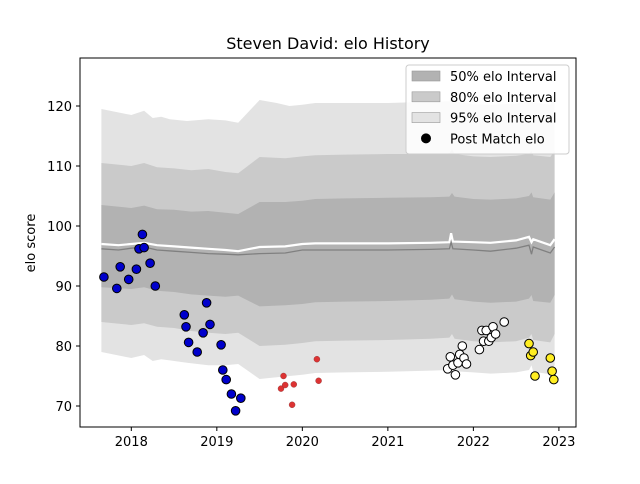  Describe the element at coordinates (131, 442) in the screenshot. I see `x-tick-label-2018: 2018` at that location.